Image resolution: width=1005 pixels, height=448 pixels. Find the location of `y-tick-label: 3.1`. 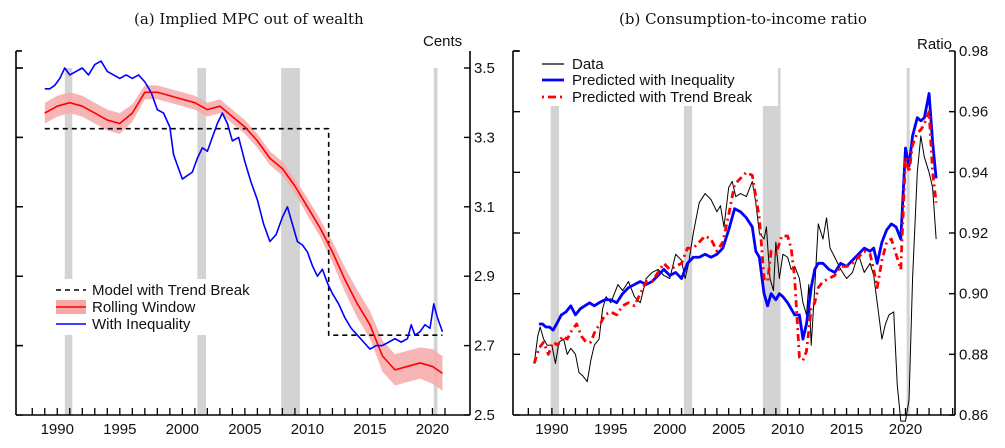

y-tick-label: 3.1 is located at coordinates (484, 207).